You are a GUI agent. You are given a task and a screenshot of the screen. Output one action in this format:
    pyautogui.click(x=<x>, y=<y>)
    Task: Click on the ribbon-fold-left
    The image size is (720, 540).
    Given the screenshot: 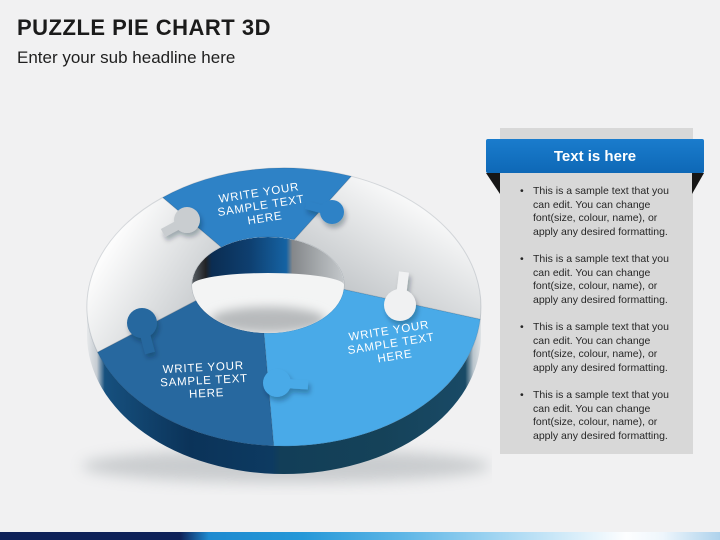 What is the action you would take?
    pyautogui.click(x=493, y=183)
    